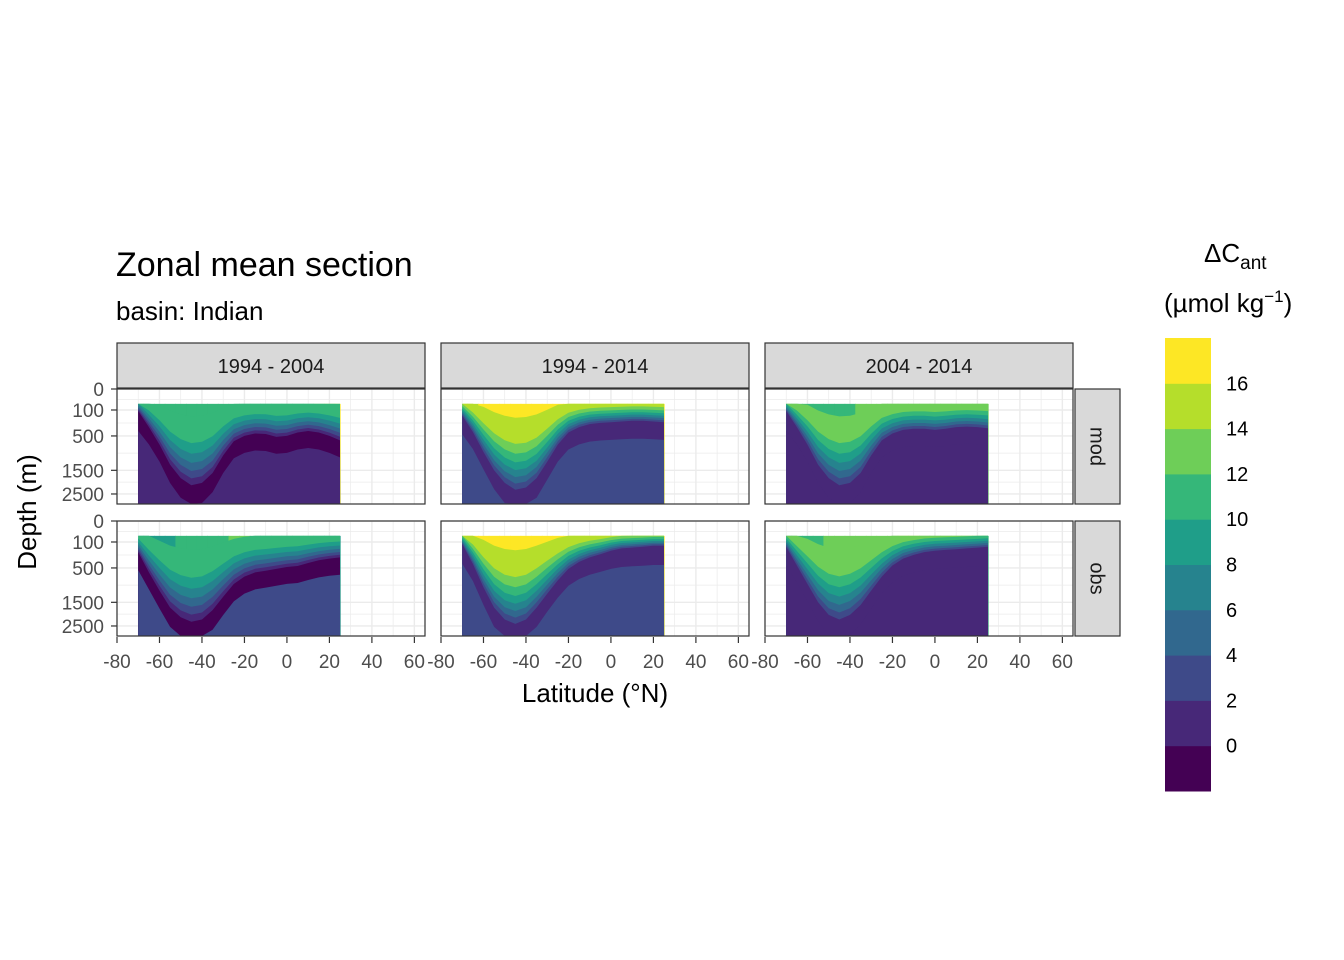 This screenshot has height=960, width=1344. What do you see at coordinates (1231, 611) in the screenshot?
I see `legend-tick-label: 6` at bounding box center [1231, 611].